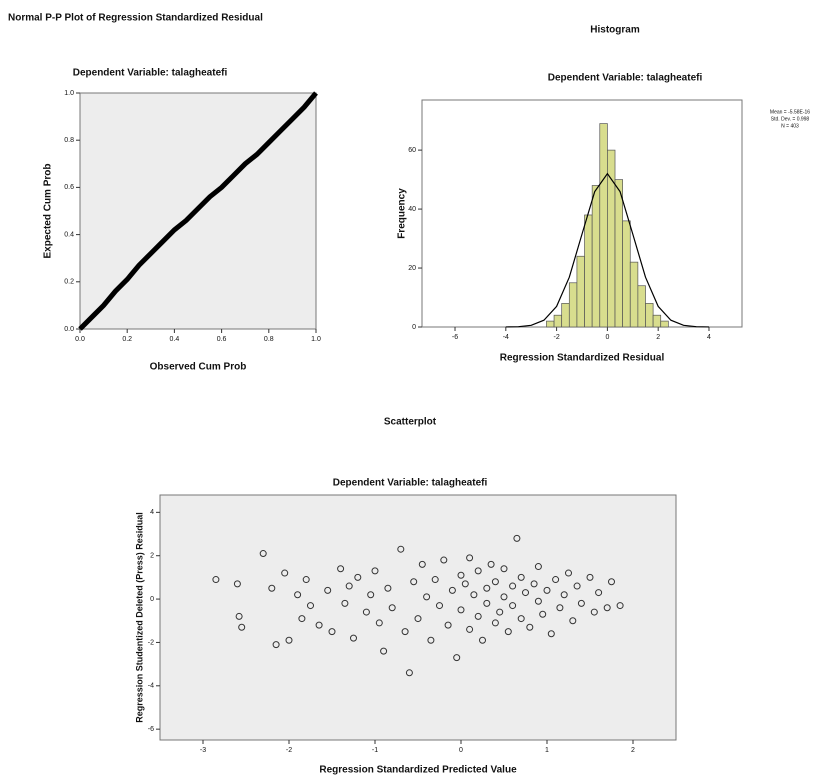 The height and width of the screenshot is (778, 829). What do you see at coordinates (69, 93) in the screenshot?
I see `y-tick-label: 1.0` at bounding box center [69, 93].